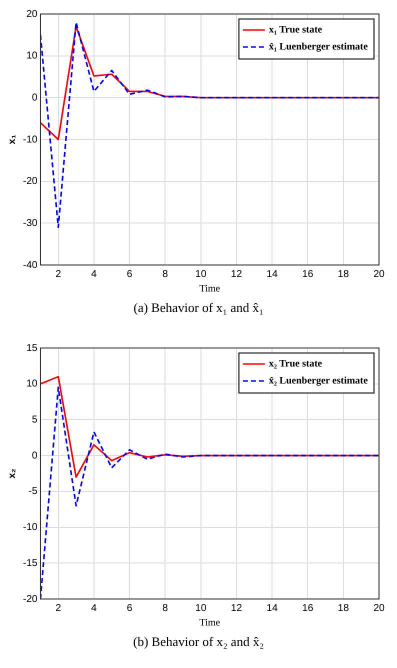 This screenshot has width=397, height=668. I want to click on text: (b) Behavior of x₂ and x̂₂, so click(198, 642).